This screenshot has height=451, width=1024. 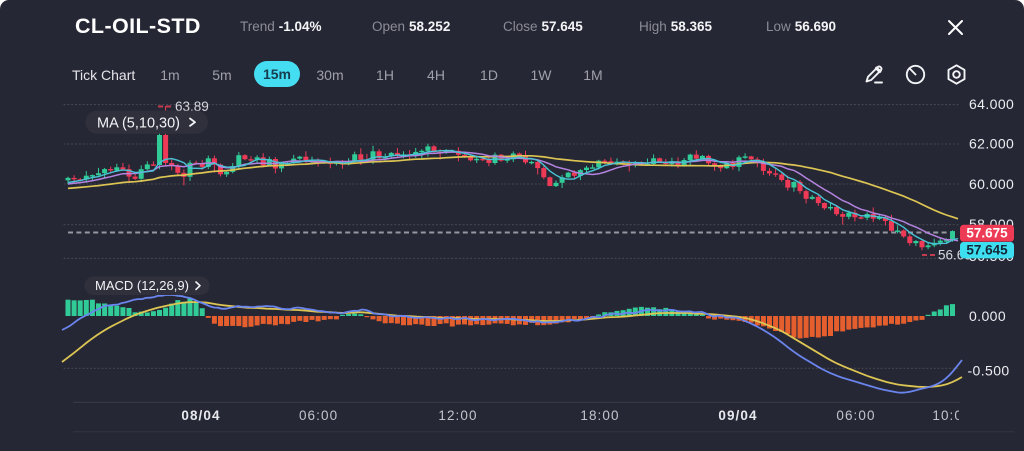 I want to click on svg-text: 18:00, so click(x=599, y=415).